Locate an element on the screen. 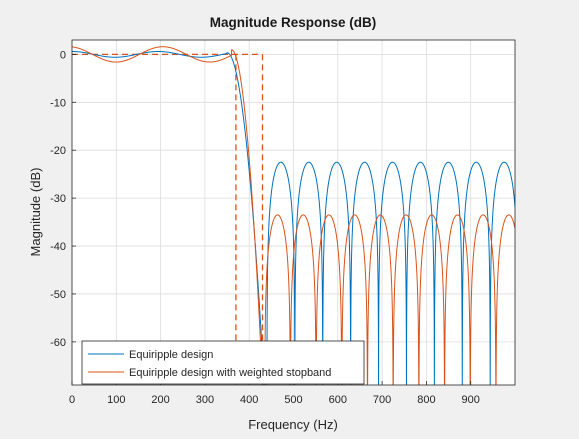 This screenshot has height=439, width=579. legend-label-weighted: Equiripple design with weighted stopband is located at coordinates (230, 373).